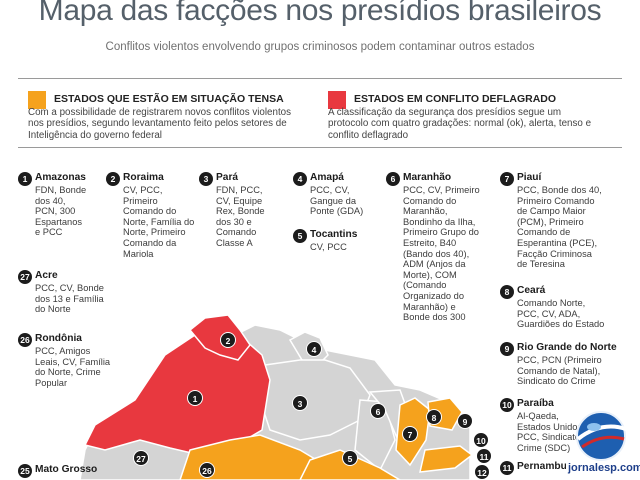  What do you see at coordinates (58, 338) in the screenshot?
I see `state-name: Rondônia` at bounding box center [58, 338].